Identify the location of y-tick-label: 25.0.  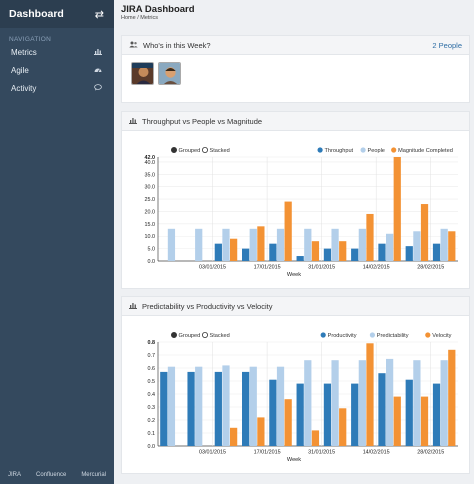
(150, 200).